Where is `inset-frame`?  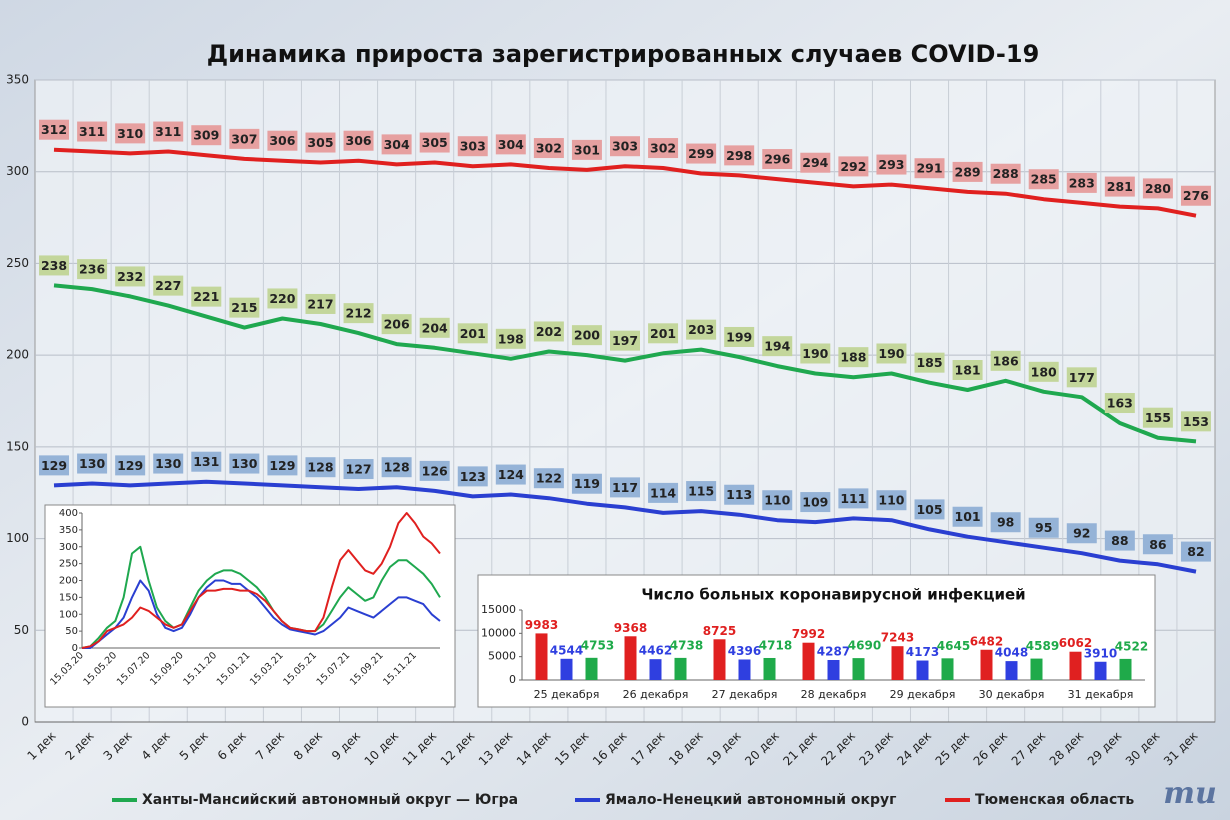 inset-frame is located at coordinates (816, 641).